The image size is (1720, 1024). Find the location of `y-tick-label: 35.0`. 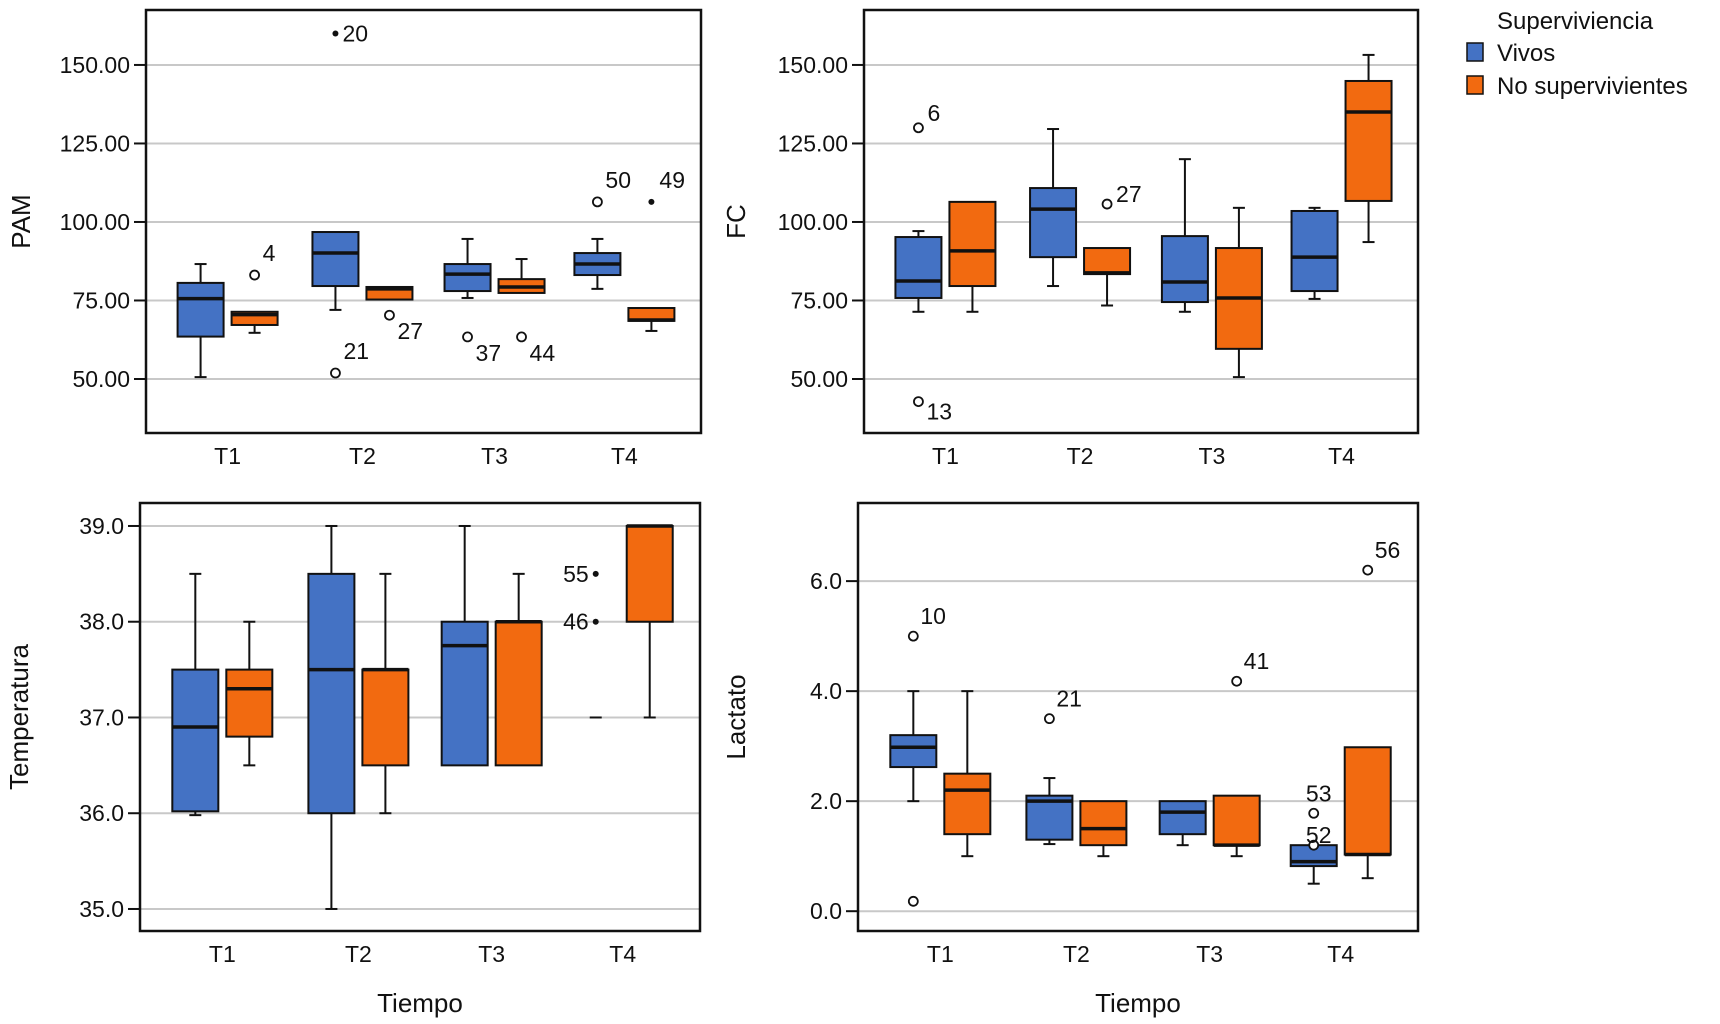

y-tick-label: 35.0 is located at coordinates (101, 909).